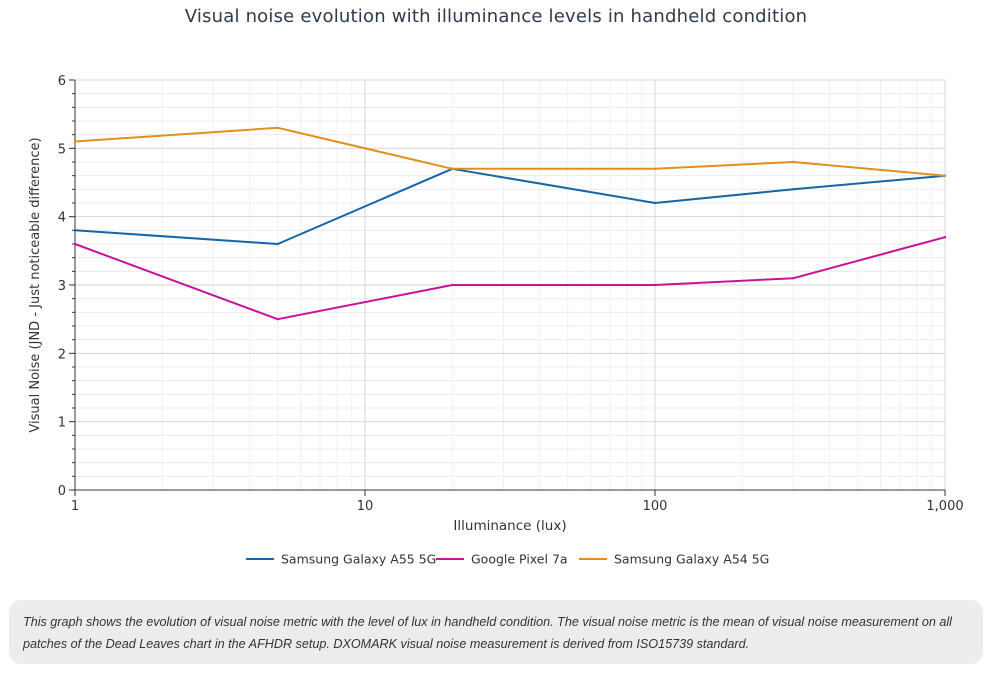  Describe the element at coordinates (365, 506) in the screenshot. I see `x-tick-label: 10` at that location.